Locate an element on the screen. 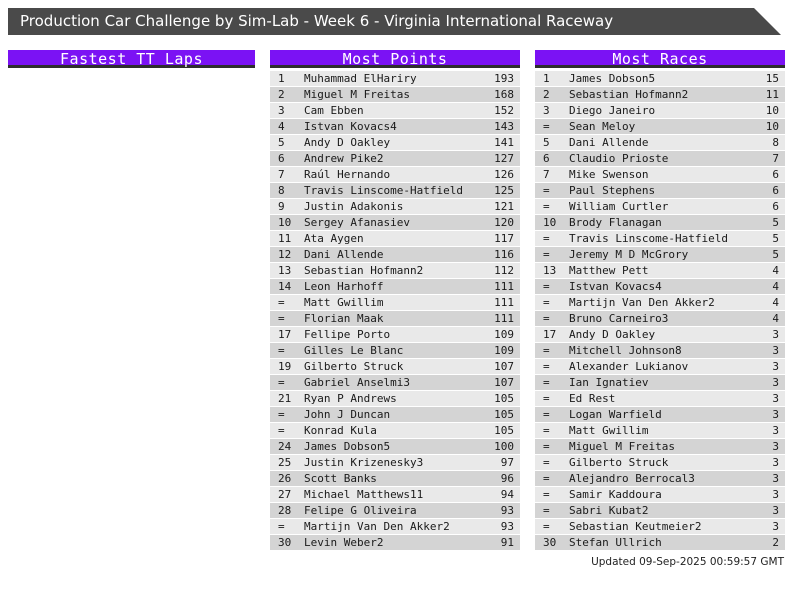  rank-cell: 14 is located at coordinates (285, 286).